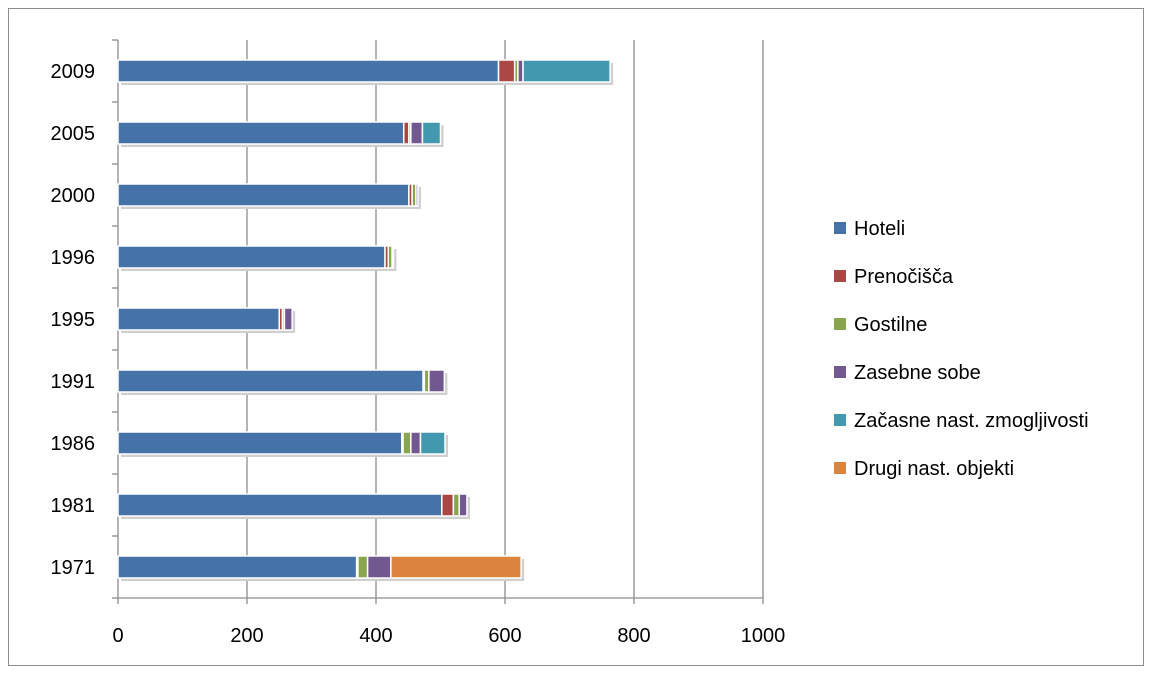  I want to click on y-tick-label-2005: 2005, so click(73, 134).